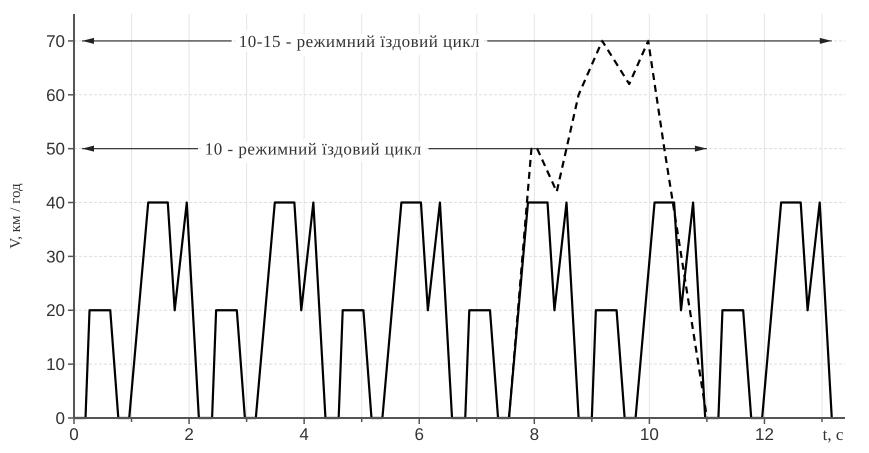  Describe the element at coordinates (16, 215) in the screenshot. I see `y-axis-title: V, км / год` at that location.